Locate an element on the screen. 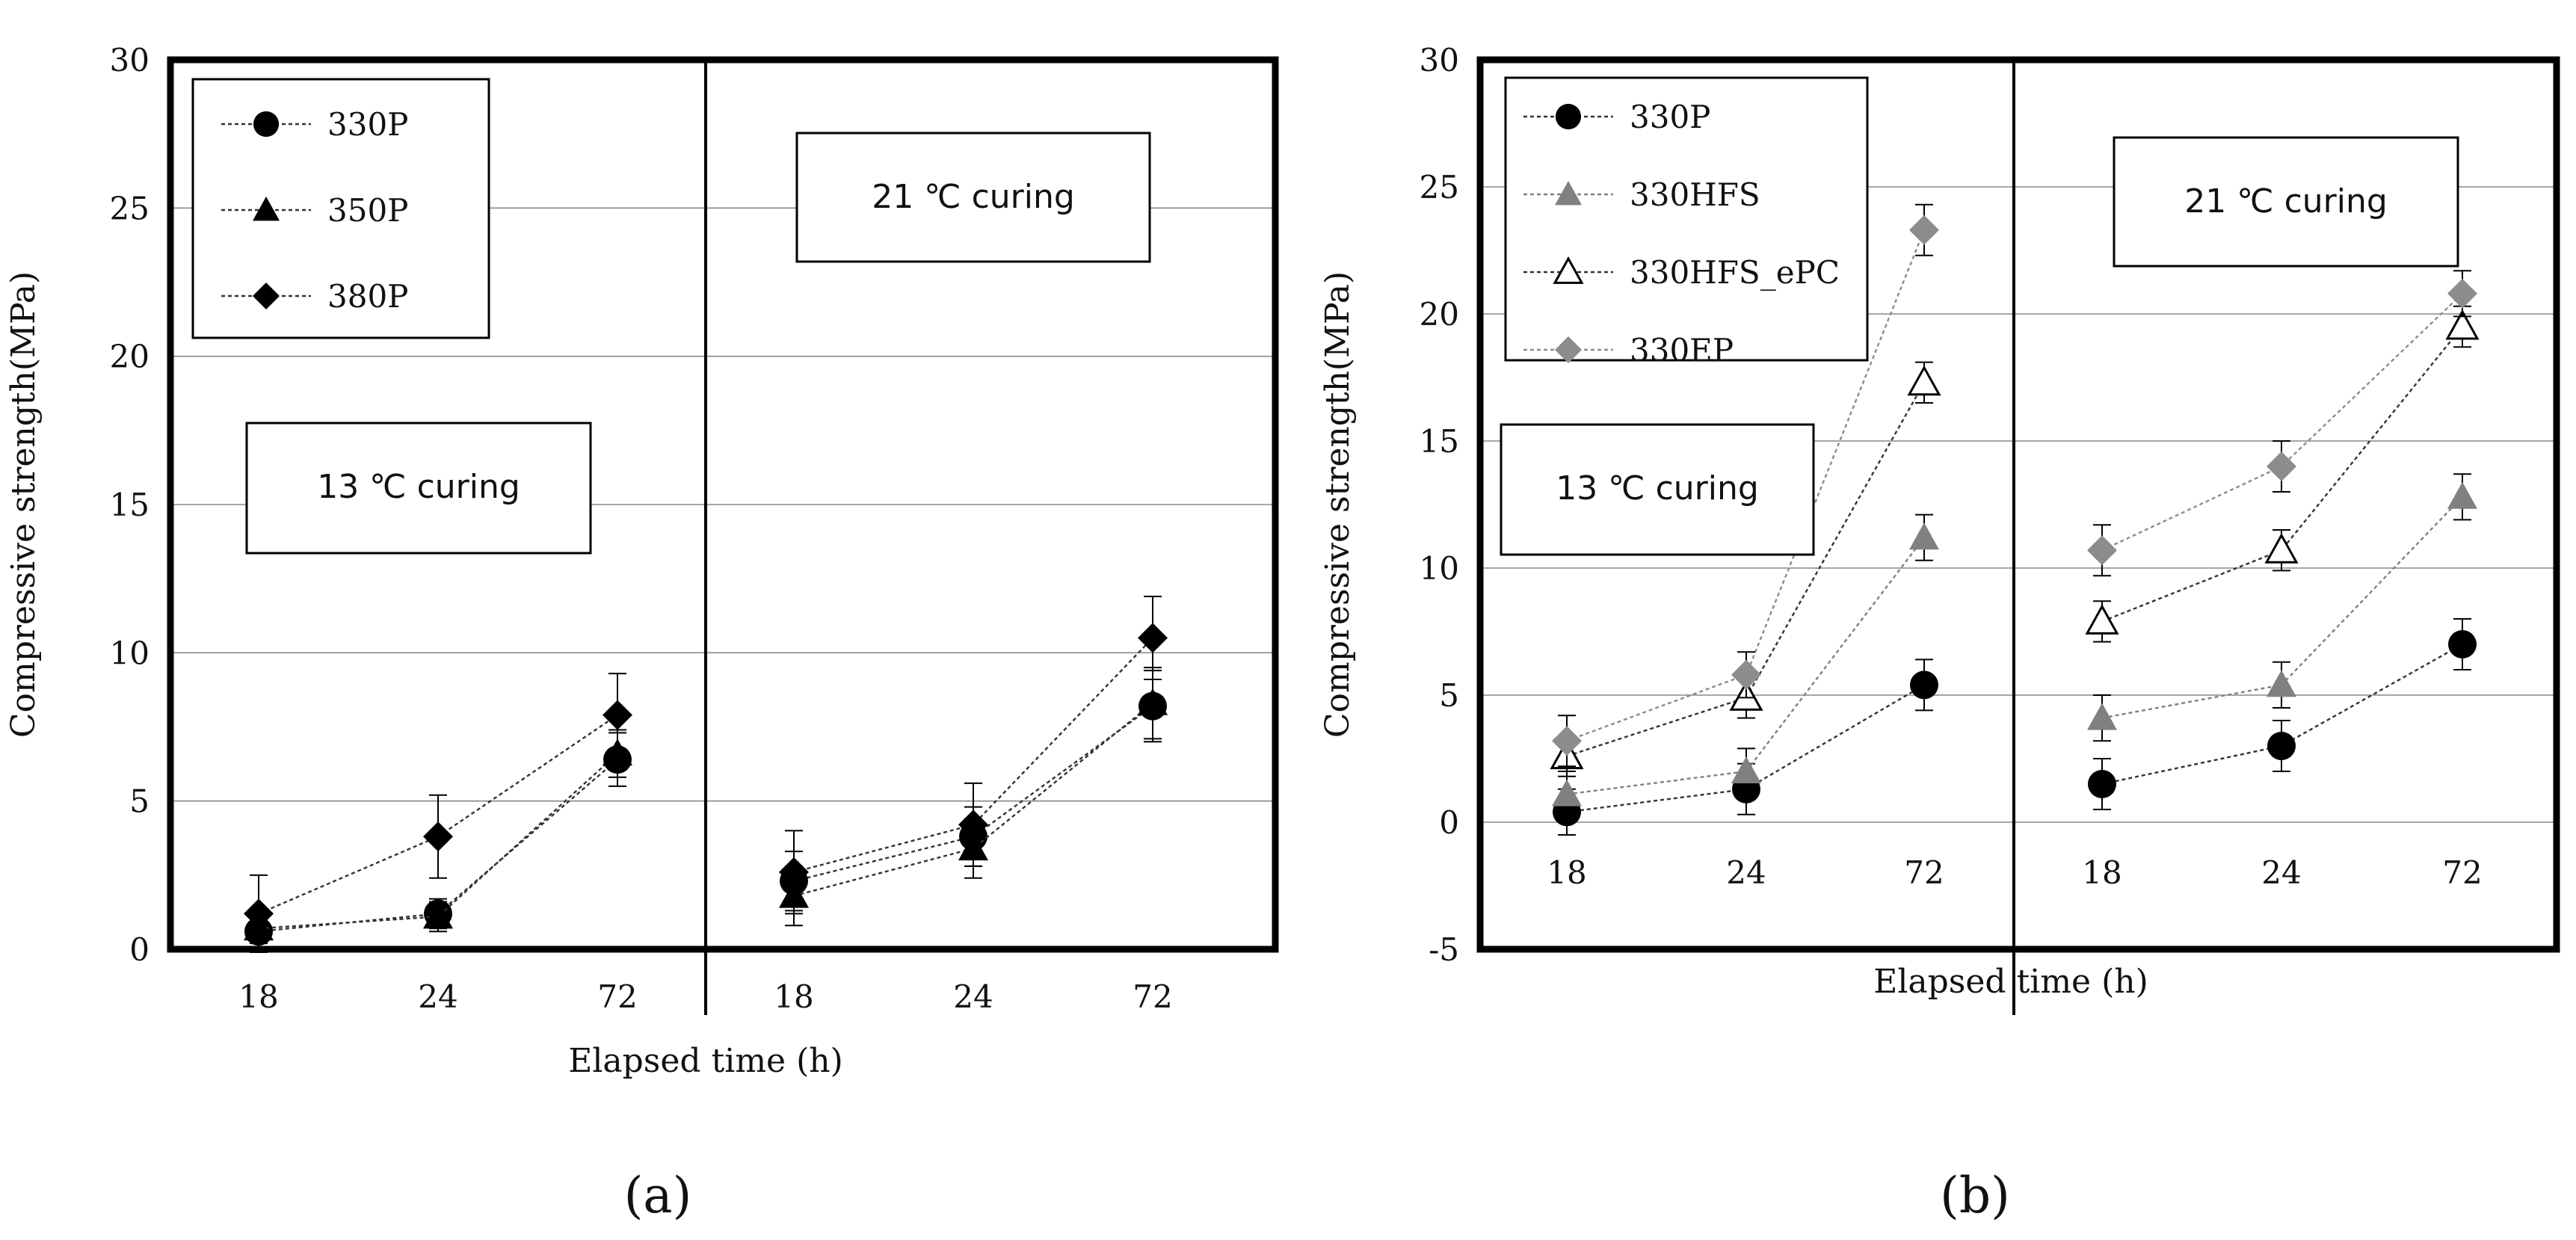 The image size is (2576, 1240). legend-label: 330HFS_ePC is located at coordinates (1735, 272).